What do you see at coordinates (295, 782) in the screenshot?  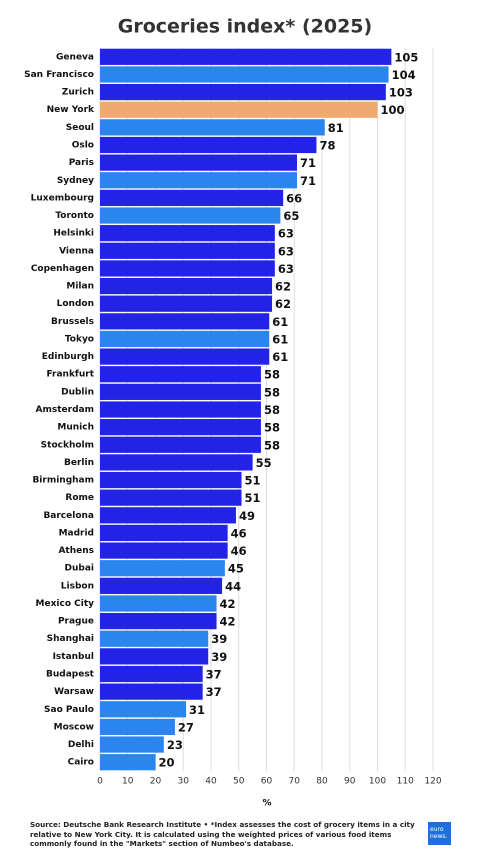 I see `x-tick-label: 70` at bounding box center [295, 782].